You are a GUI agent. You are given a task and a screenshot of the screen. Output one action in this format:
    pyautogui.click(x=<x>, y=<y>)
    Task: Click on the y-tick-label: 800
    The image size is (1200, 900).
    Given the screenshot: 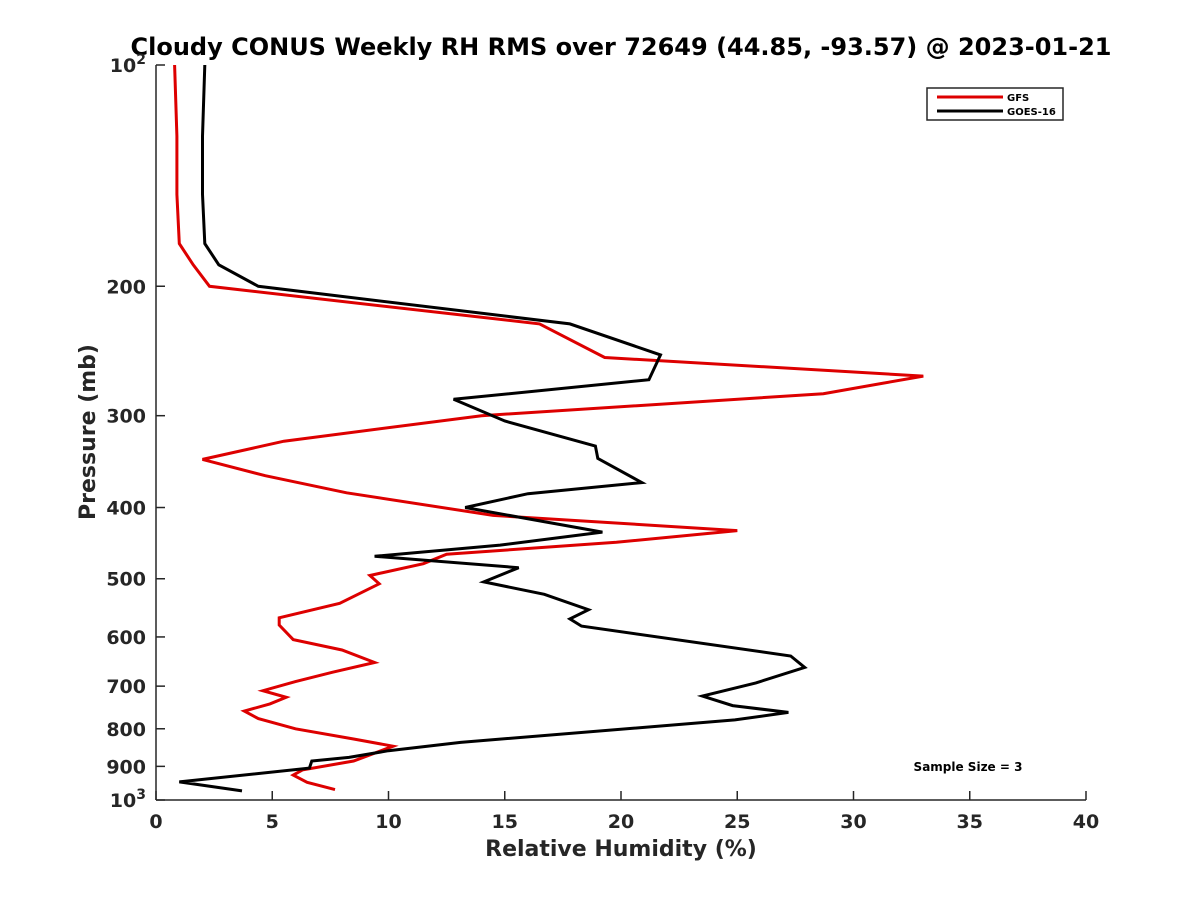 What is the action you would take?
    pyautogui.click(x=126, y=730)
    